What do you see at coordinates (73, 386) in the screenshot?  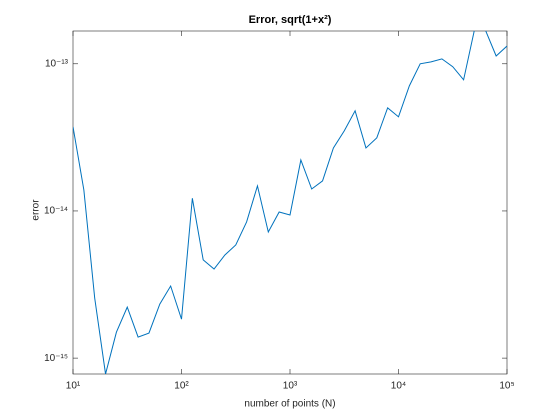 I see `x-tick-label: 10¹` at bounding box center [73, 386].